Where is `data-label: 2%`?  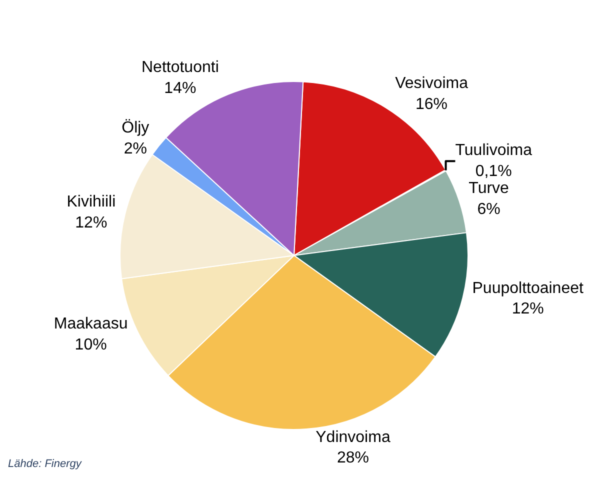
data-label: 2% is located at coordinates (135, 149).